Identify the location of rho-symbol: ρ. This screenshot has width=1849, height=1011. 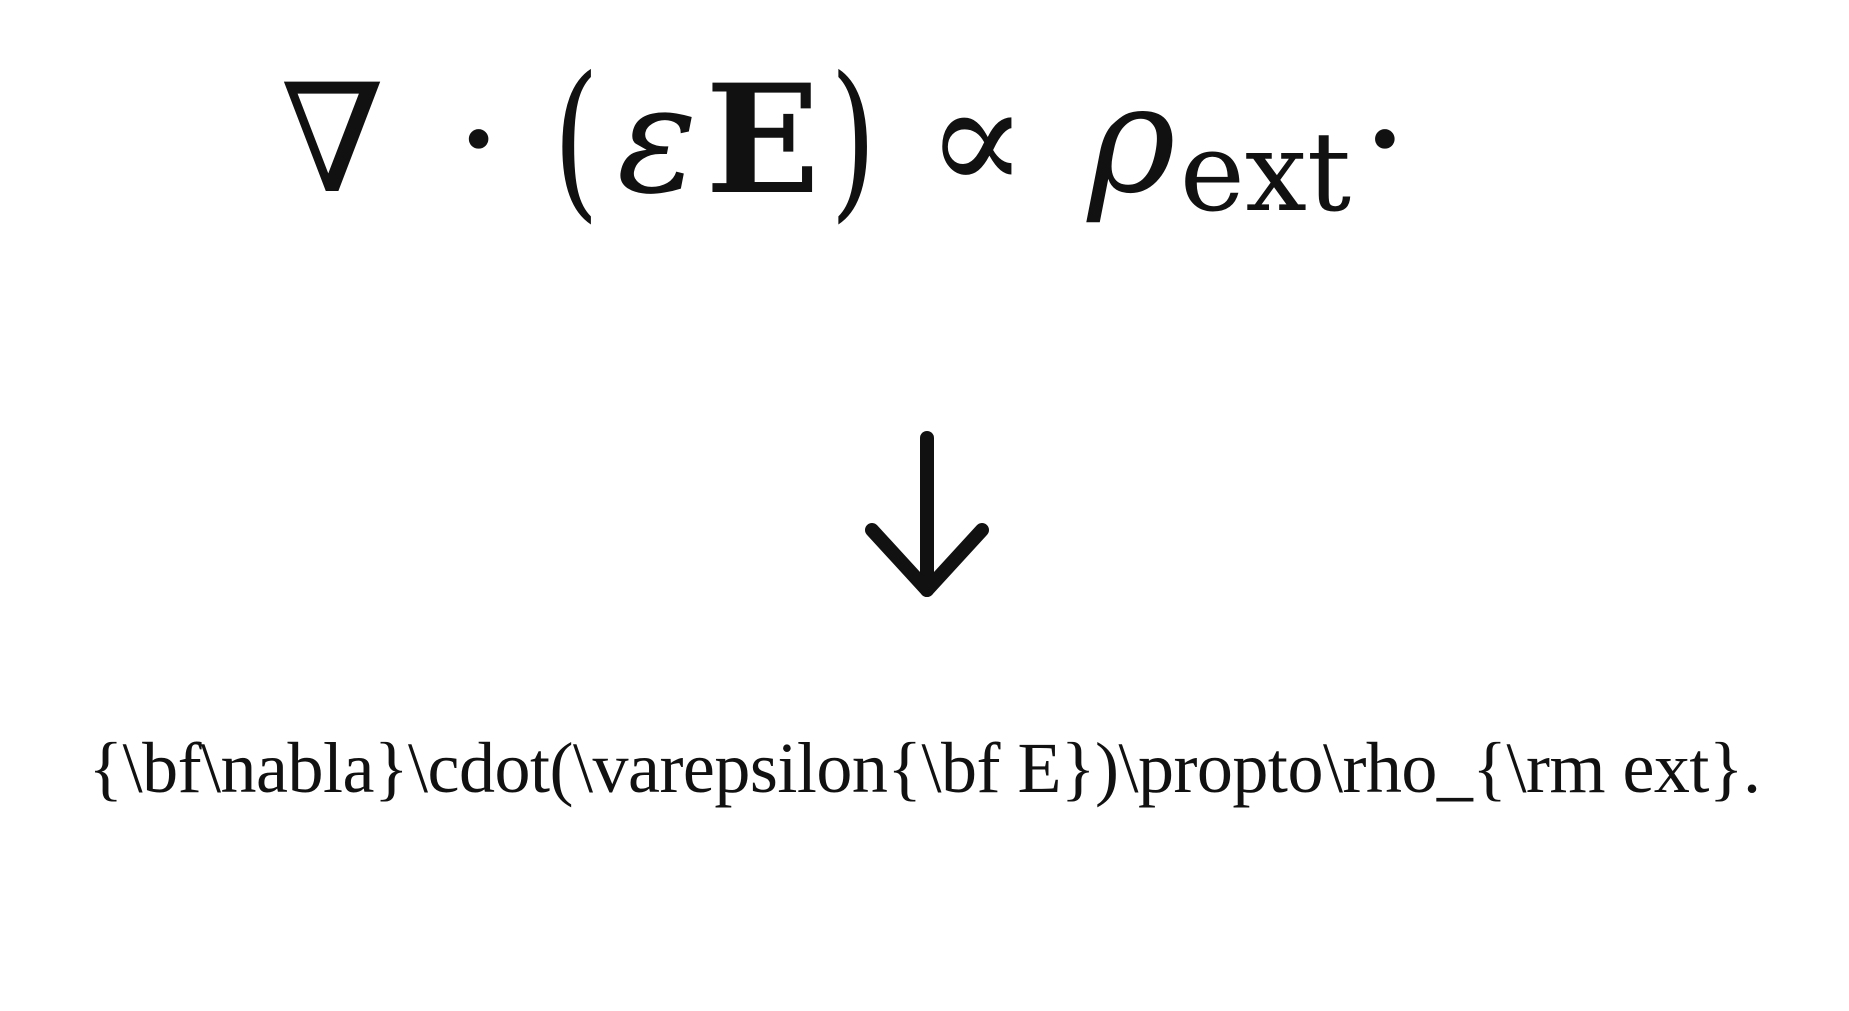
(1131, 140).